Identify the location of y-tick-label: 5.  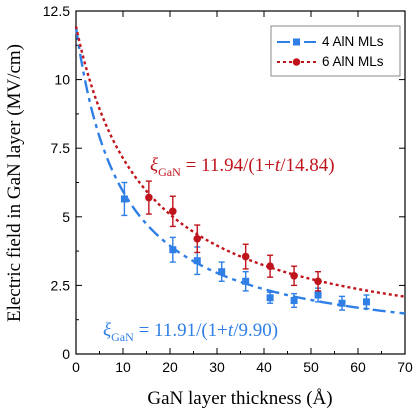
(66, 217).